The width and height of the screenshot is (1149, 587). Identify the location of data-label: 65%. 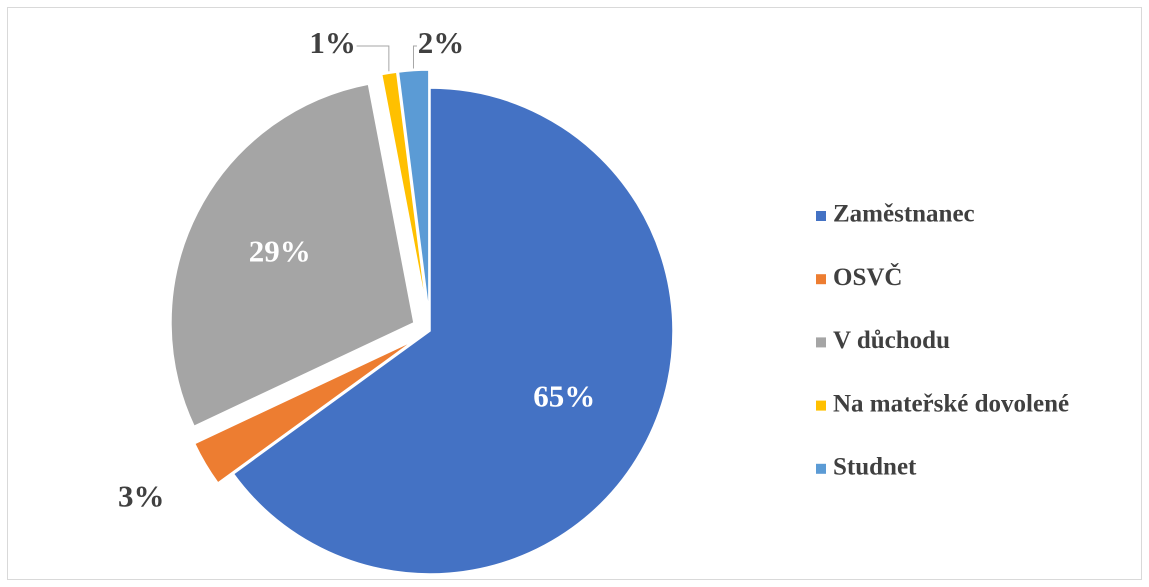
(564, 396).